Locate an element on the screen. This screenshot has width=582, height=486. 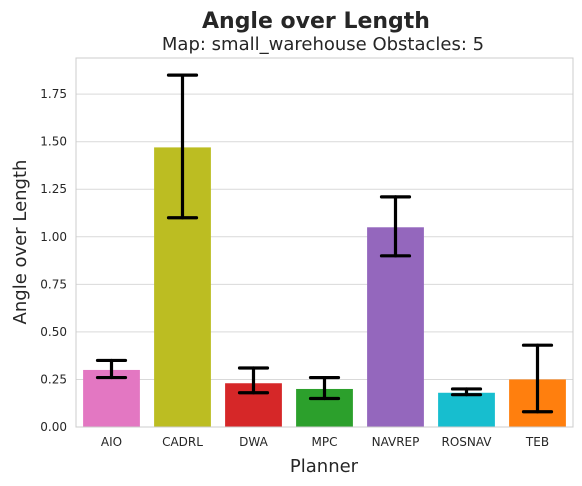
x-tick-label: MPC is located at coordinates (325, 442).